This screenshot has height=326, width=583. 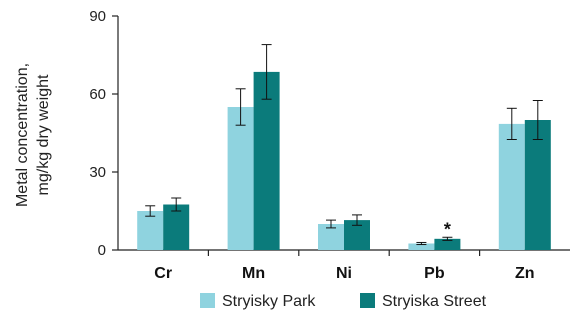 I want to click on x-tick-label: Cr, so click(x=163, y=273).